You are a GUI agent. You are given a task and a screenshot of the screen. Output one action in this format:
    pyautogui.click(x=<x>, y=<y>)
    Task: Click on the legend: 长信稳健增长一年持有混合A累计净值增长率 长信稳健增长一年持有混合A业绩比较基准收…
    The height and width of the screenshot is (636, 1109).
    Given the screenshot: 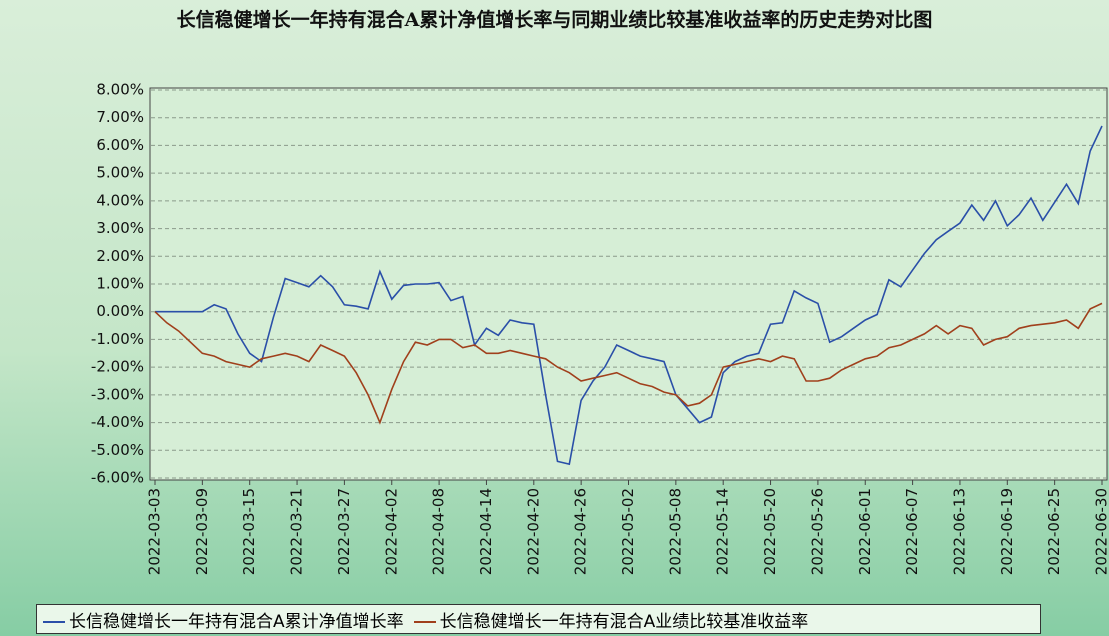 What is the action you would take?
    pyautogui.click(x=538, y=619)
    